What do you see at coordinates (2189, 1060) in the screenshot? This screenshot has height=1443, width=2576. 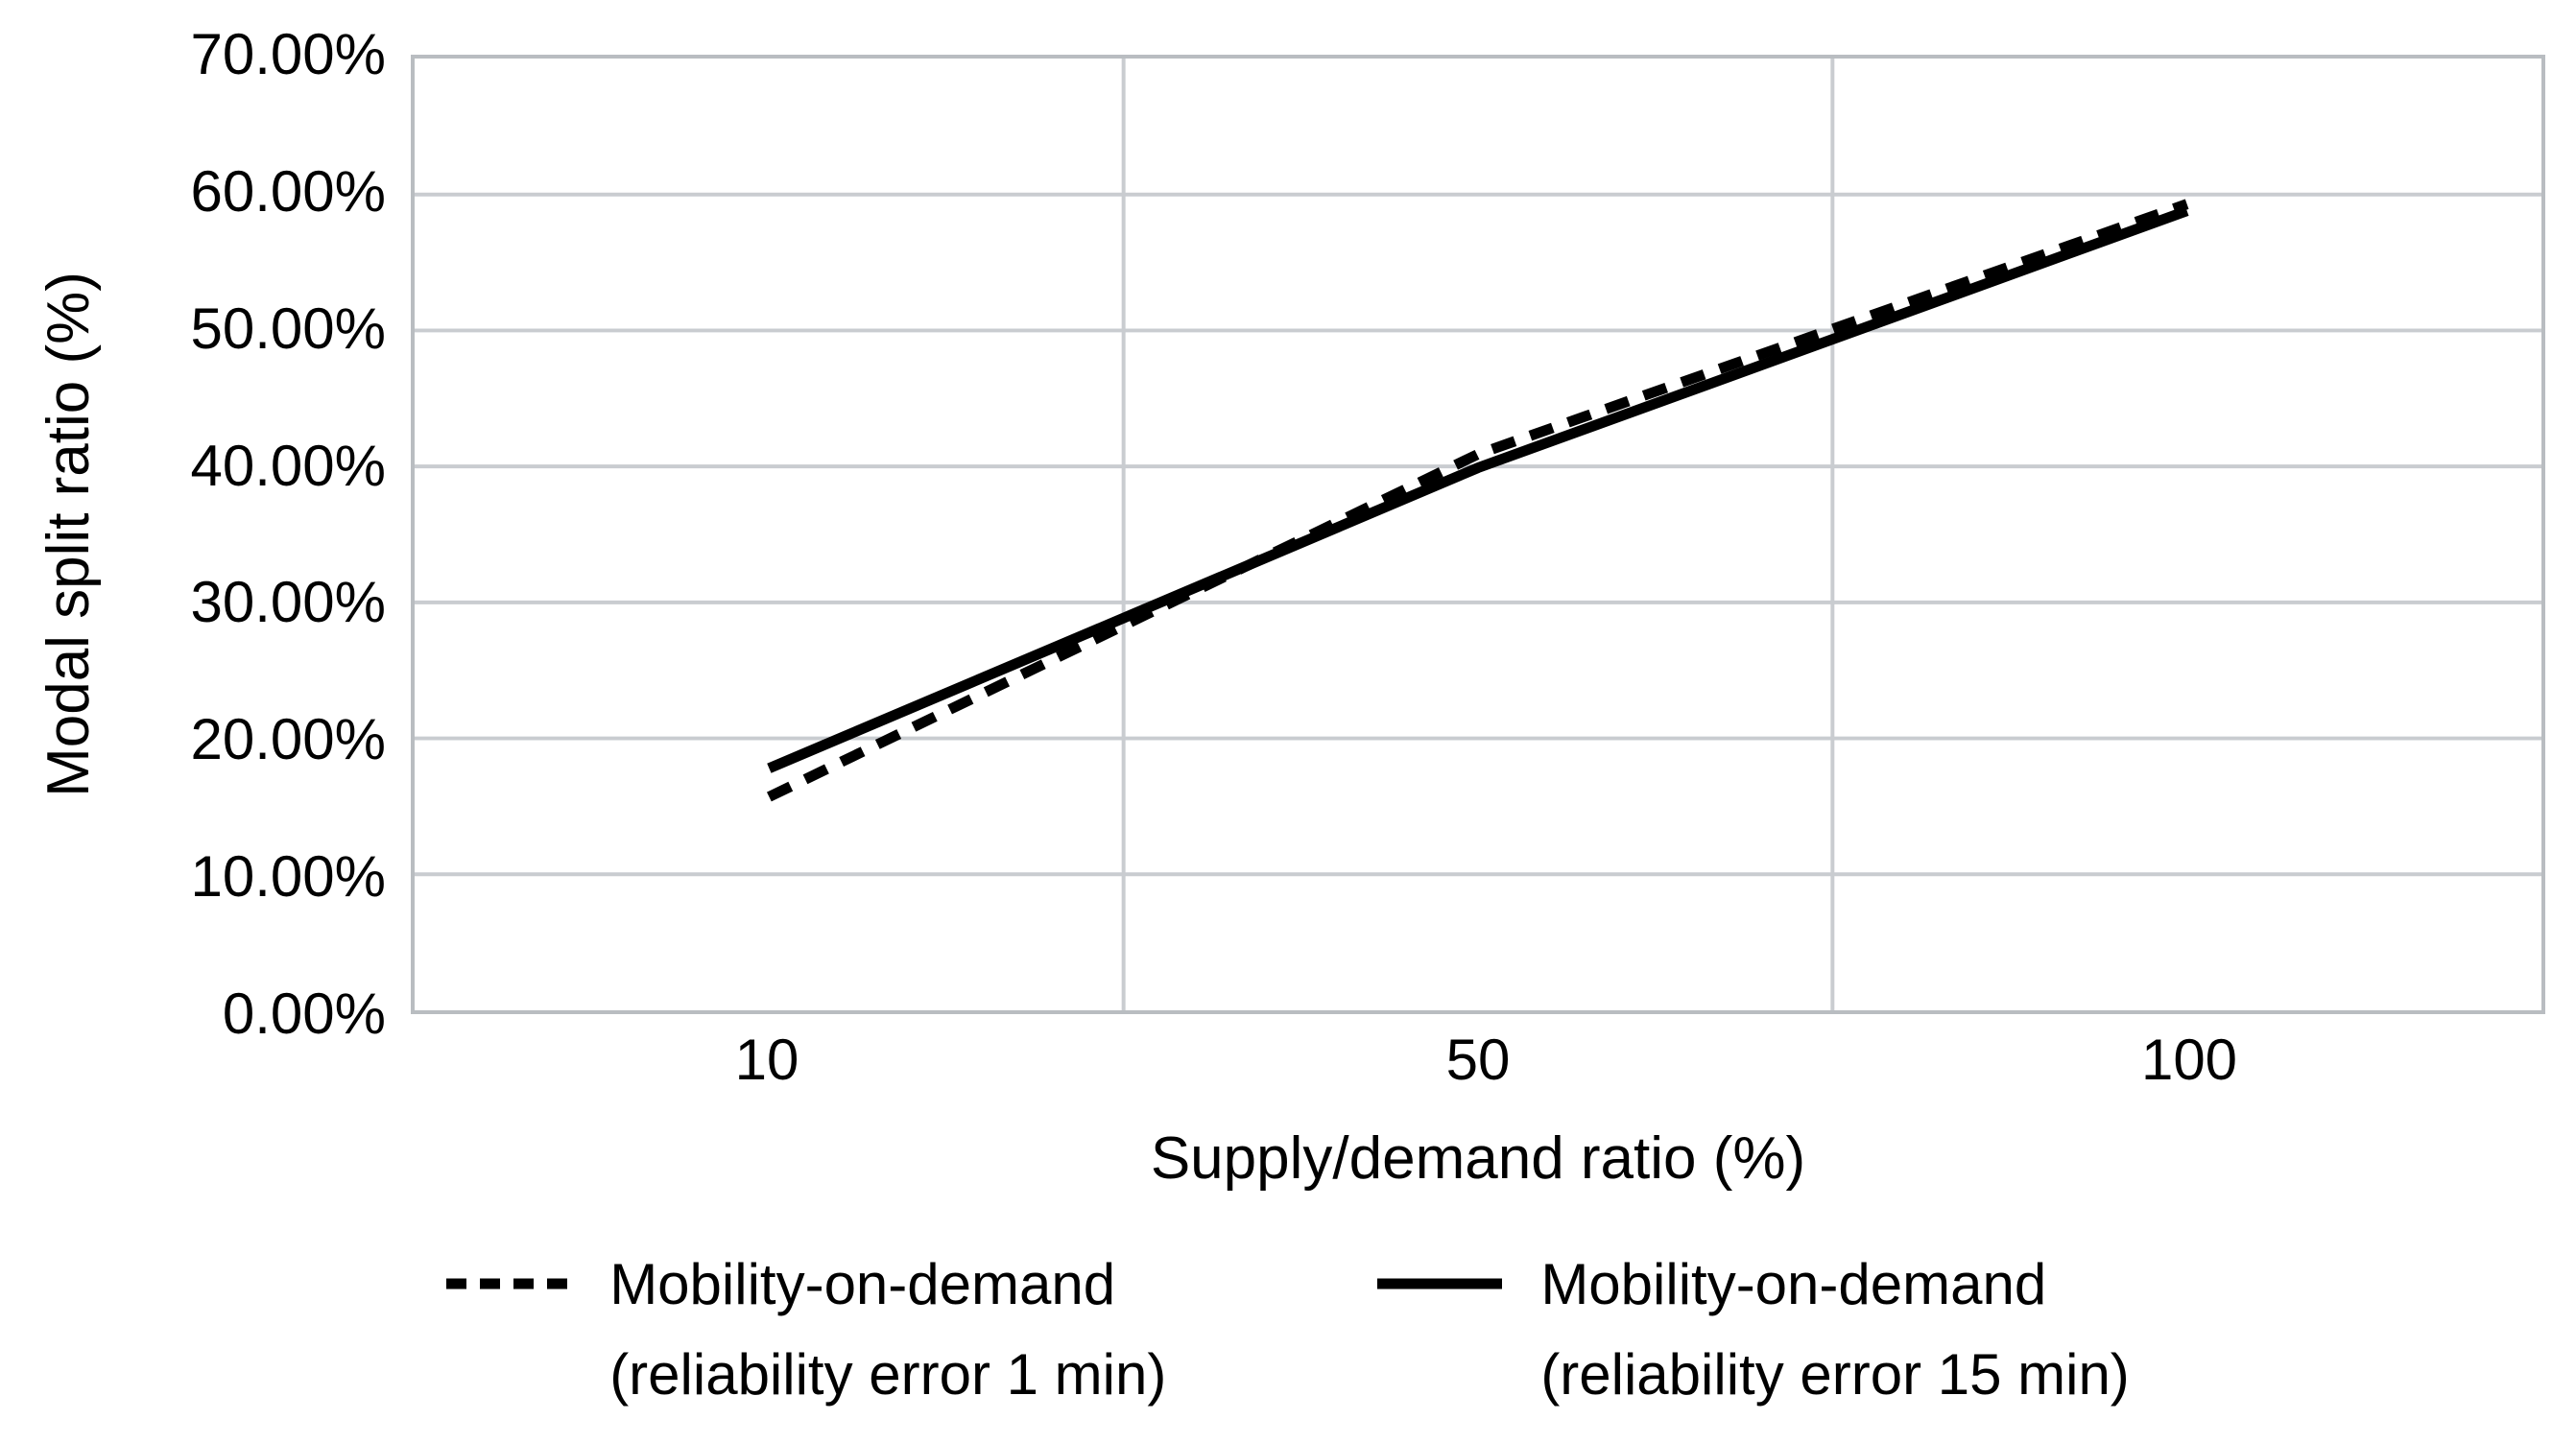 I see `x-tick-label-100: 100` at bounding box center [2189, 1060].